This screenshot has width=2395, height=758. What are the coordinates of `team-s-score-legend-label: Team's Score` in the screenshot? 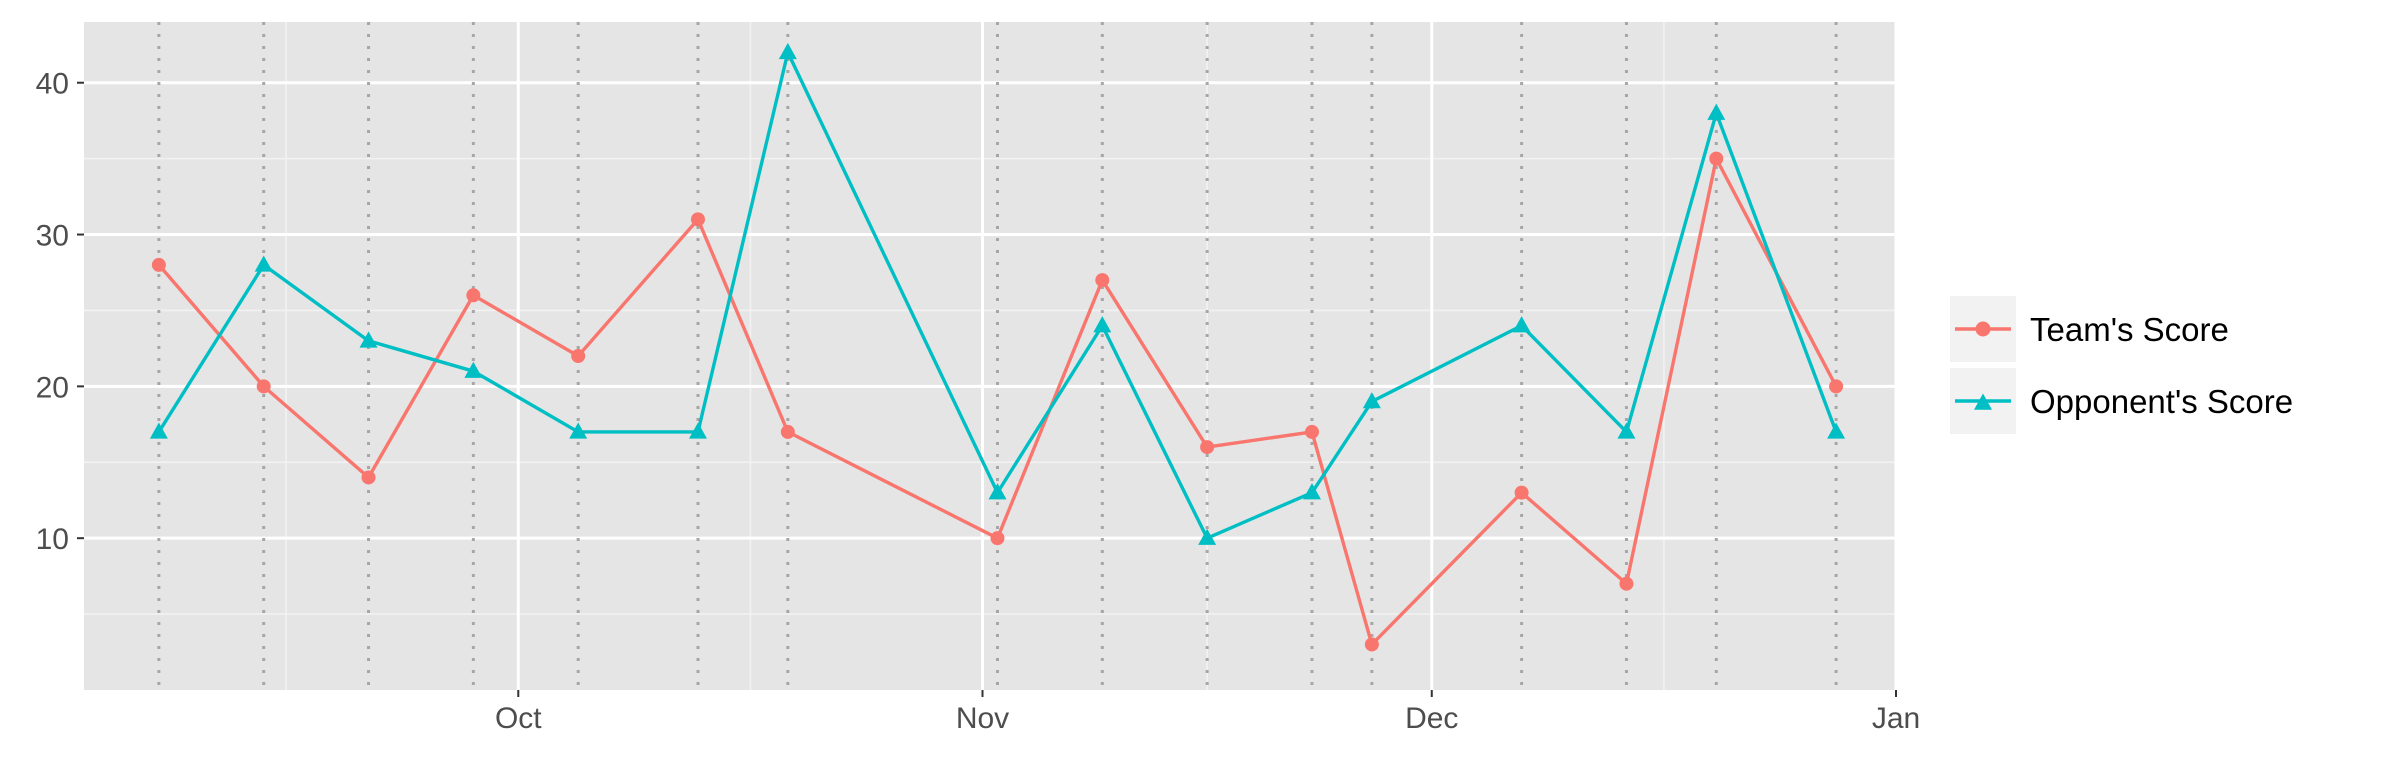 It's located at (2129, 329).